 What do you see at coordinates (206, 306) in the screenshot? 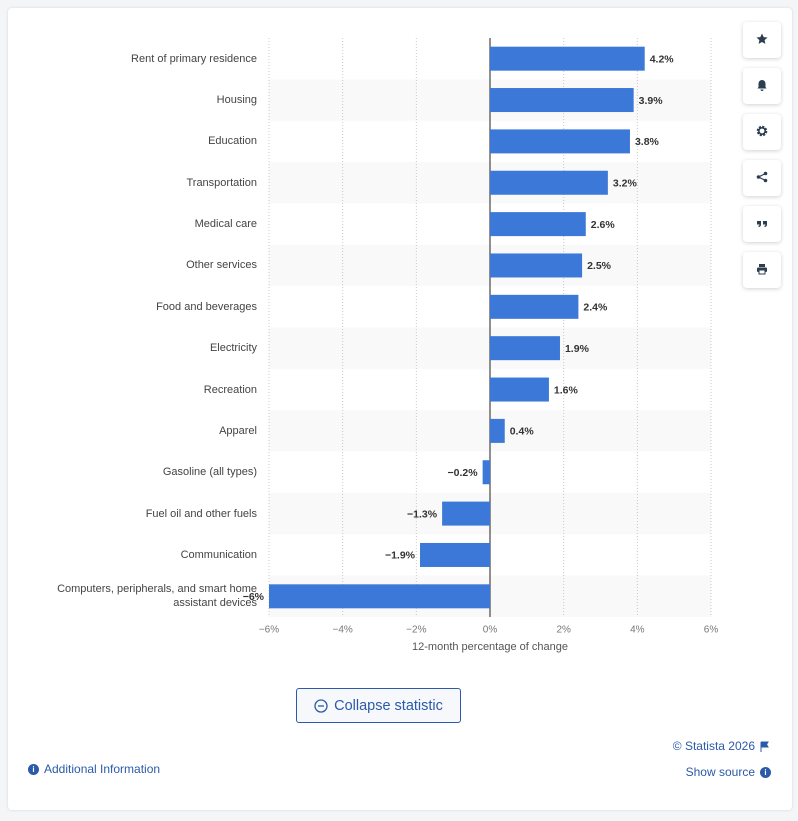
I see `category-label: Food and beverages` at bounding box center [206, 306].